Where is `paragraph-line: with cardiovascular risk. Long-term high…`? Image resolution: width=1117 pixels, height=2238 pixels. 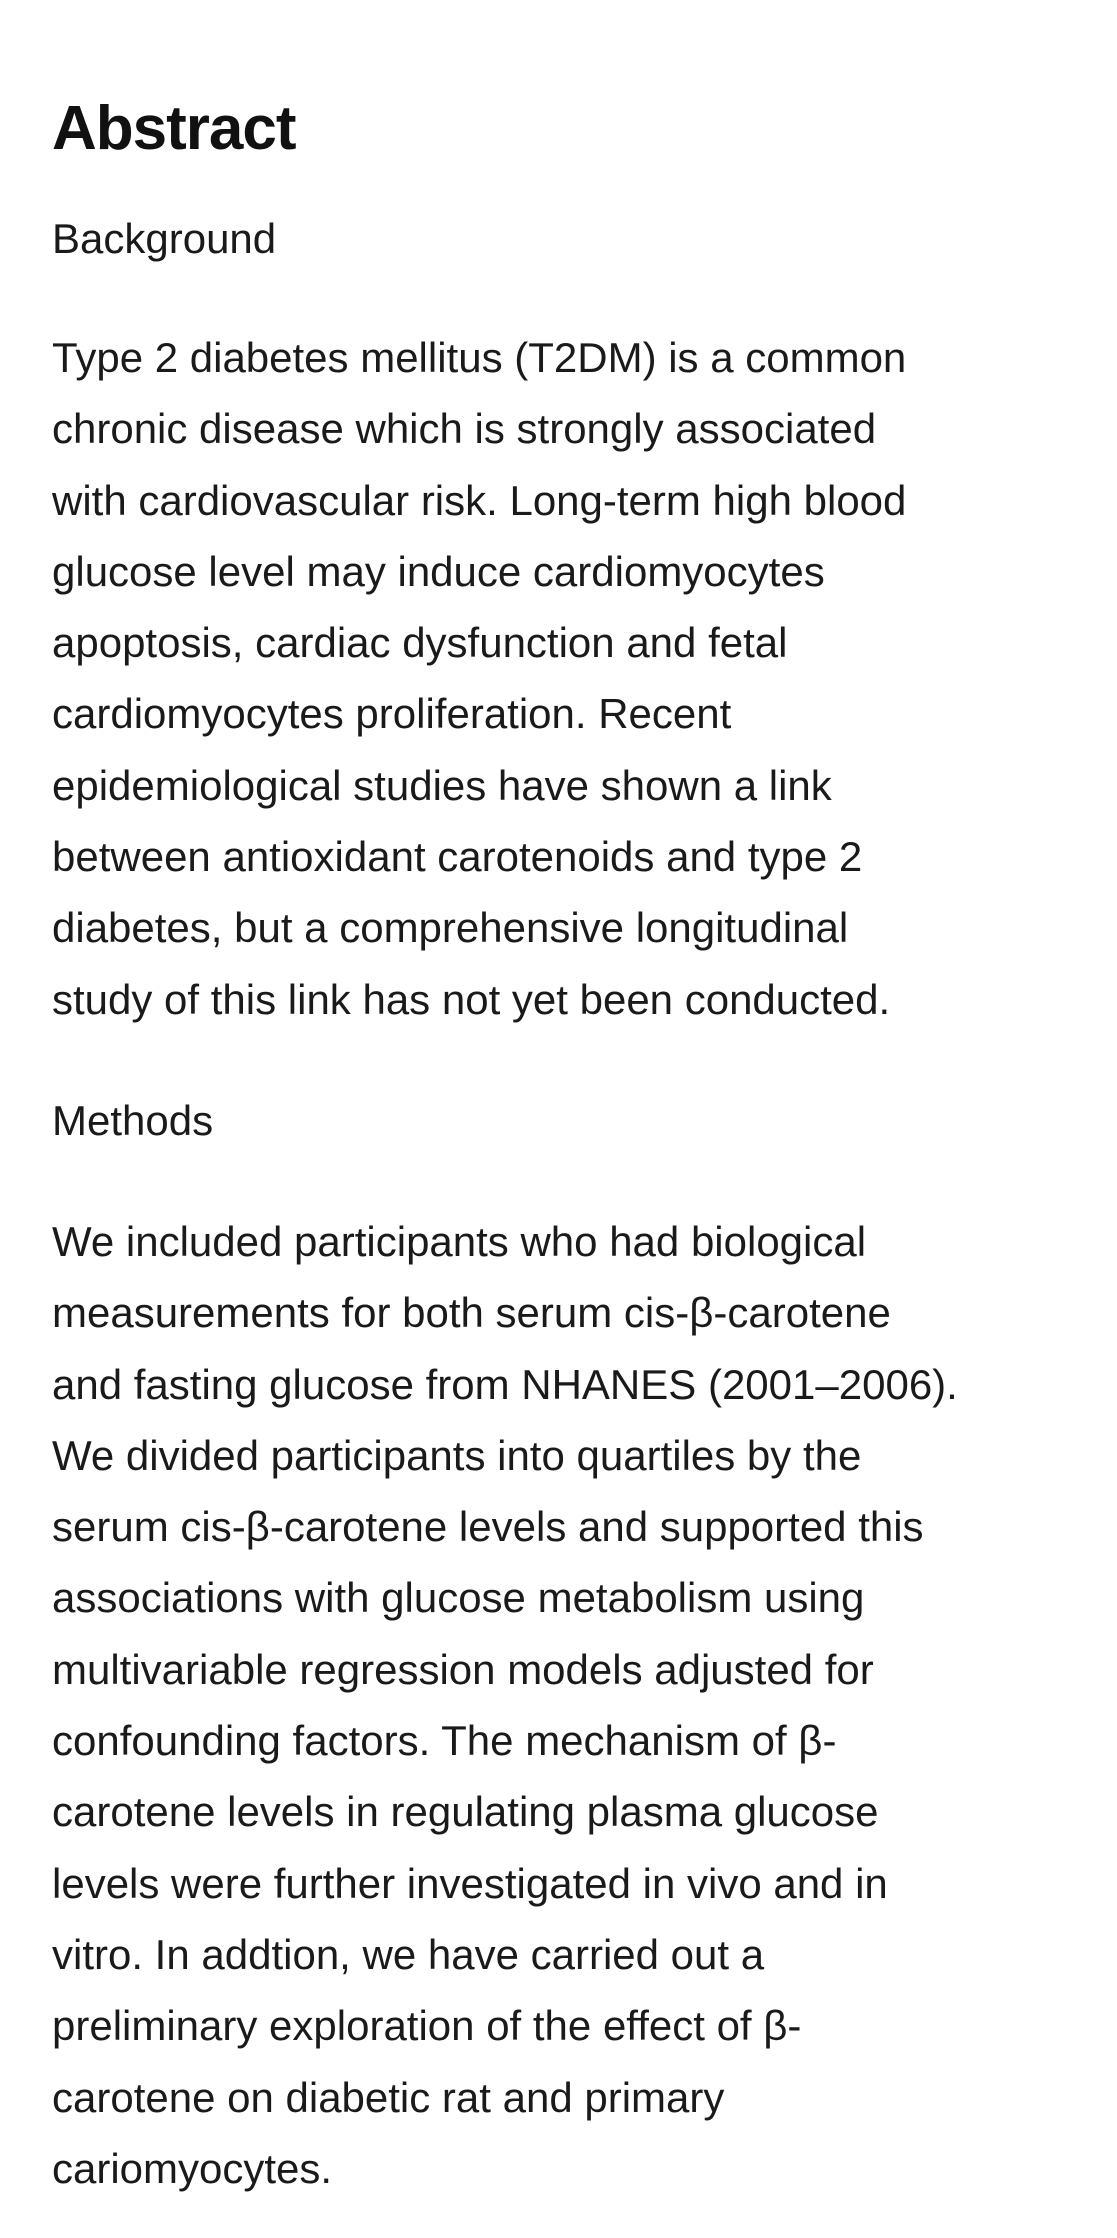
paragraph-line: with cardiovascular risk. Long-term high… is located at coordinates (479, 500).